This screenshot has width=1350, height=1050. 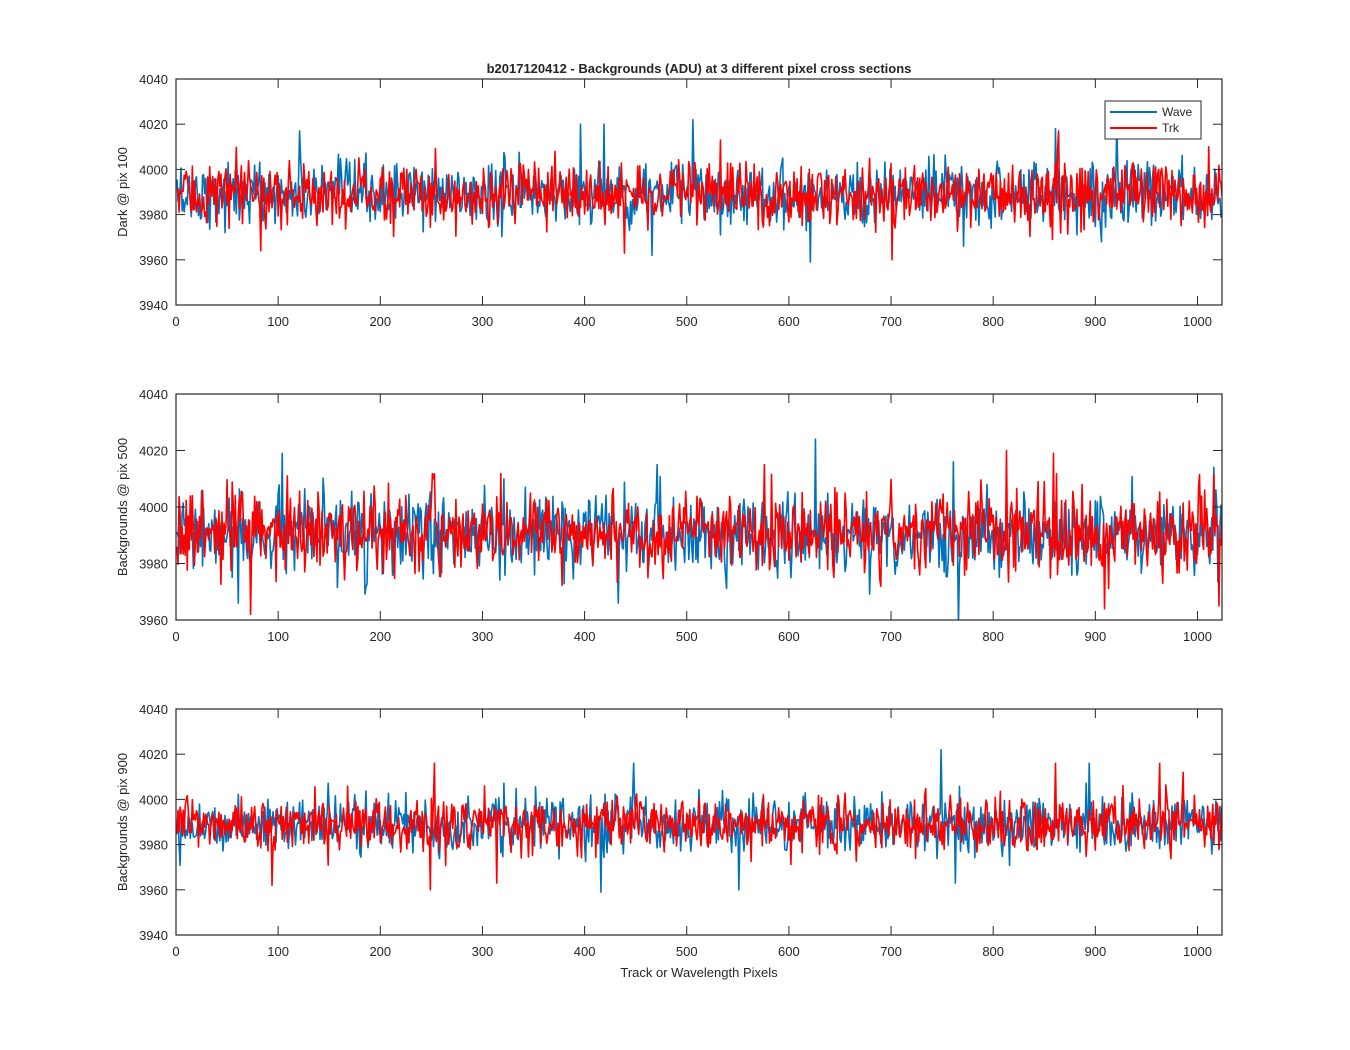 I want to click on legend-label-wave: Wave, so click(x=1177, y=112).